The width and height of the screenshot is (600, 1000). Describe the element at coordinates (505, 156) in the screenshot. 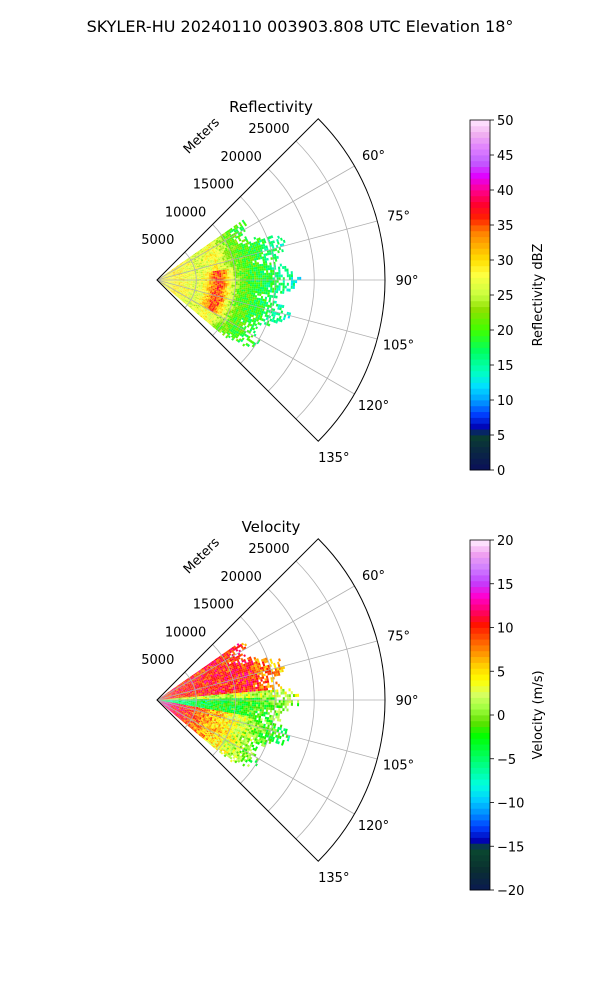

I see `colorbar-tick-label: 45` at that location.